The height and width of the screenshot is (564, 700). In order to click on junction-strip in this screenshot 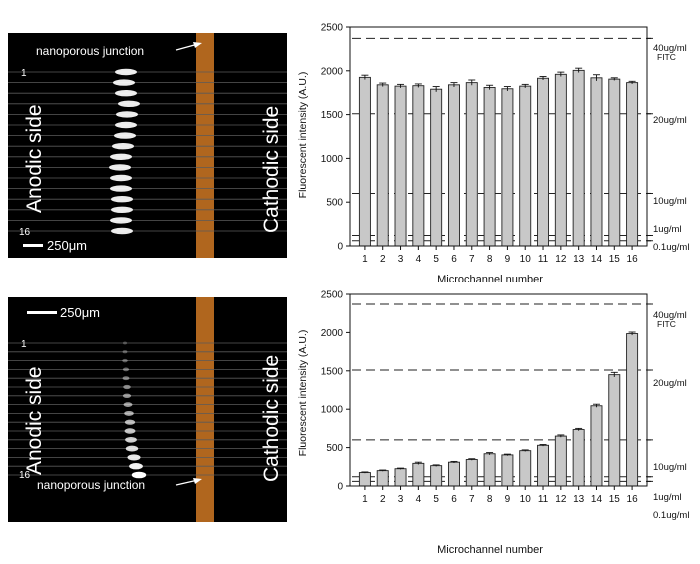, I will do `click(205, 145)`.